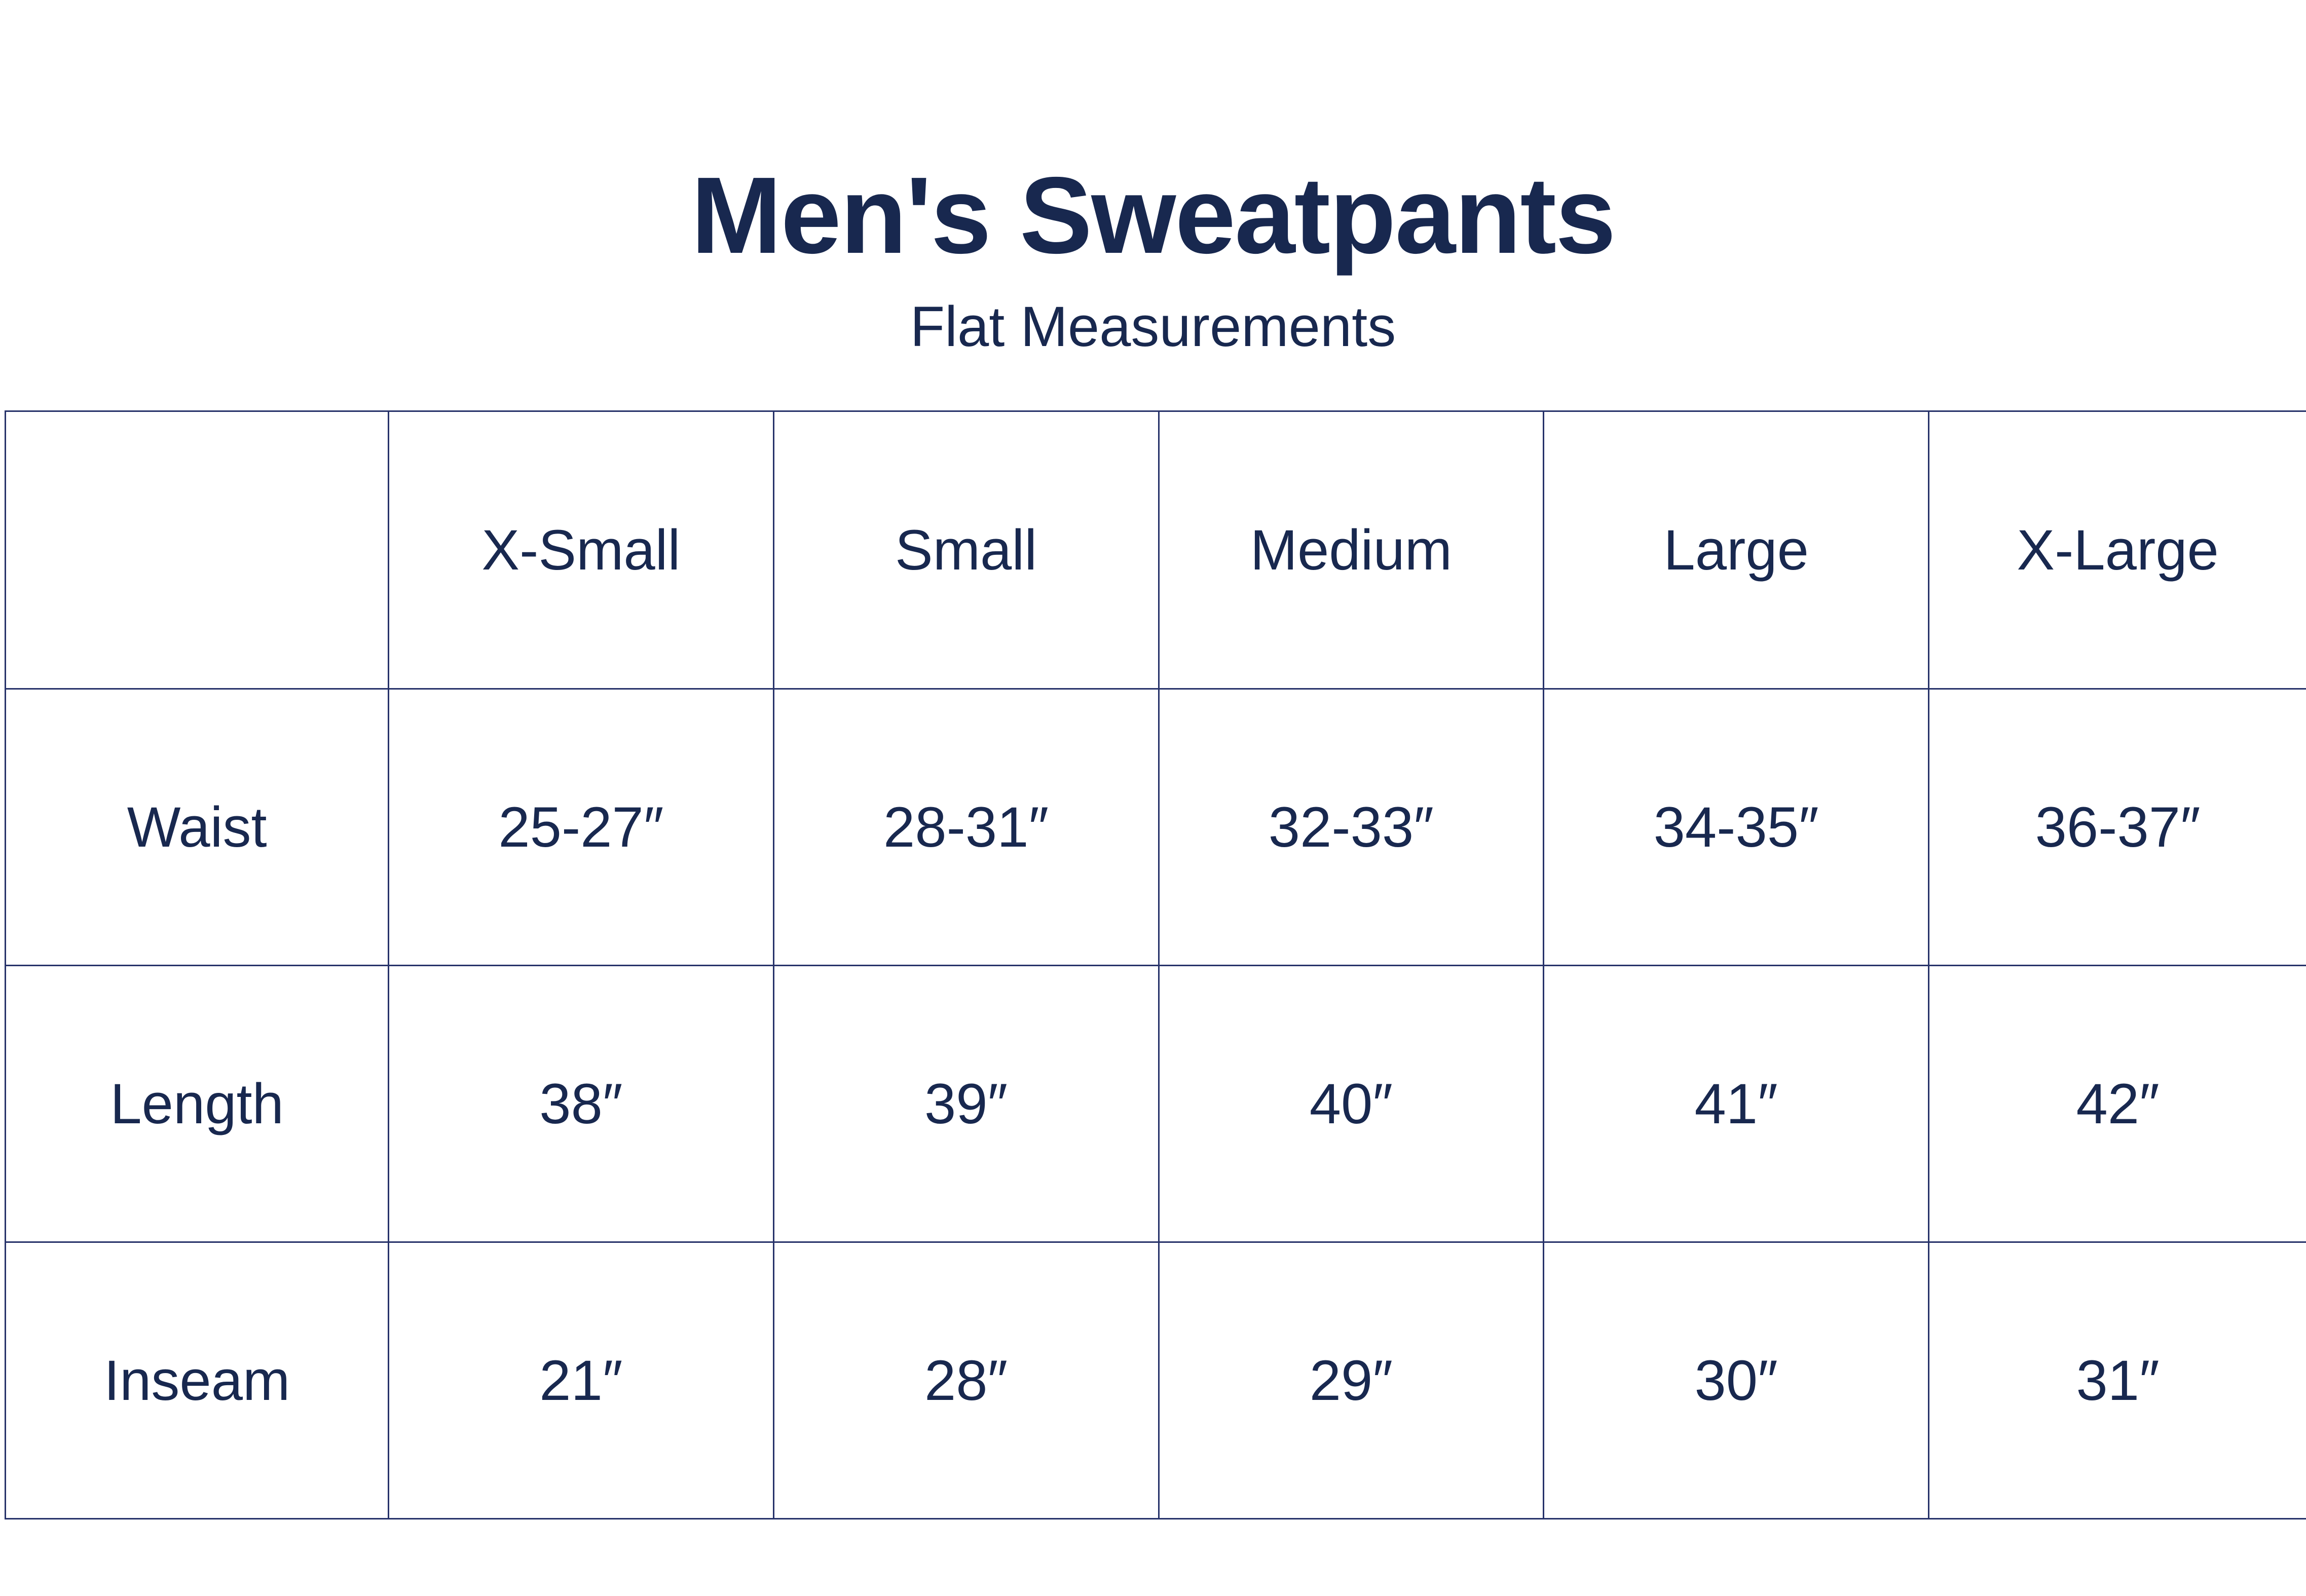  Describe the element at coordinates (966, 827) in the screenshot. I see `table-cell: 28-31″` at that location.